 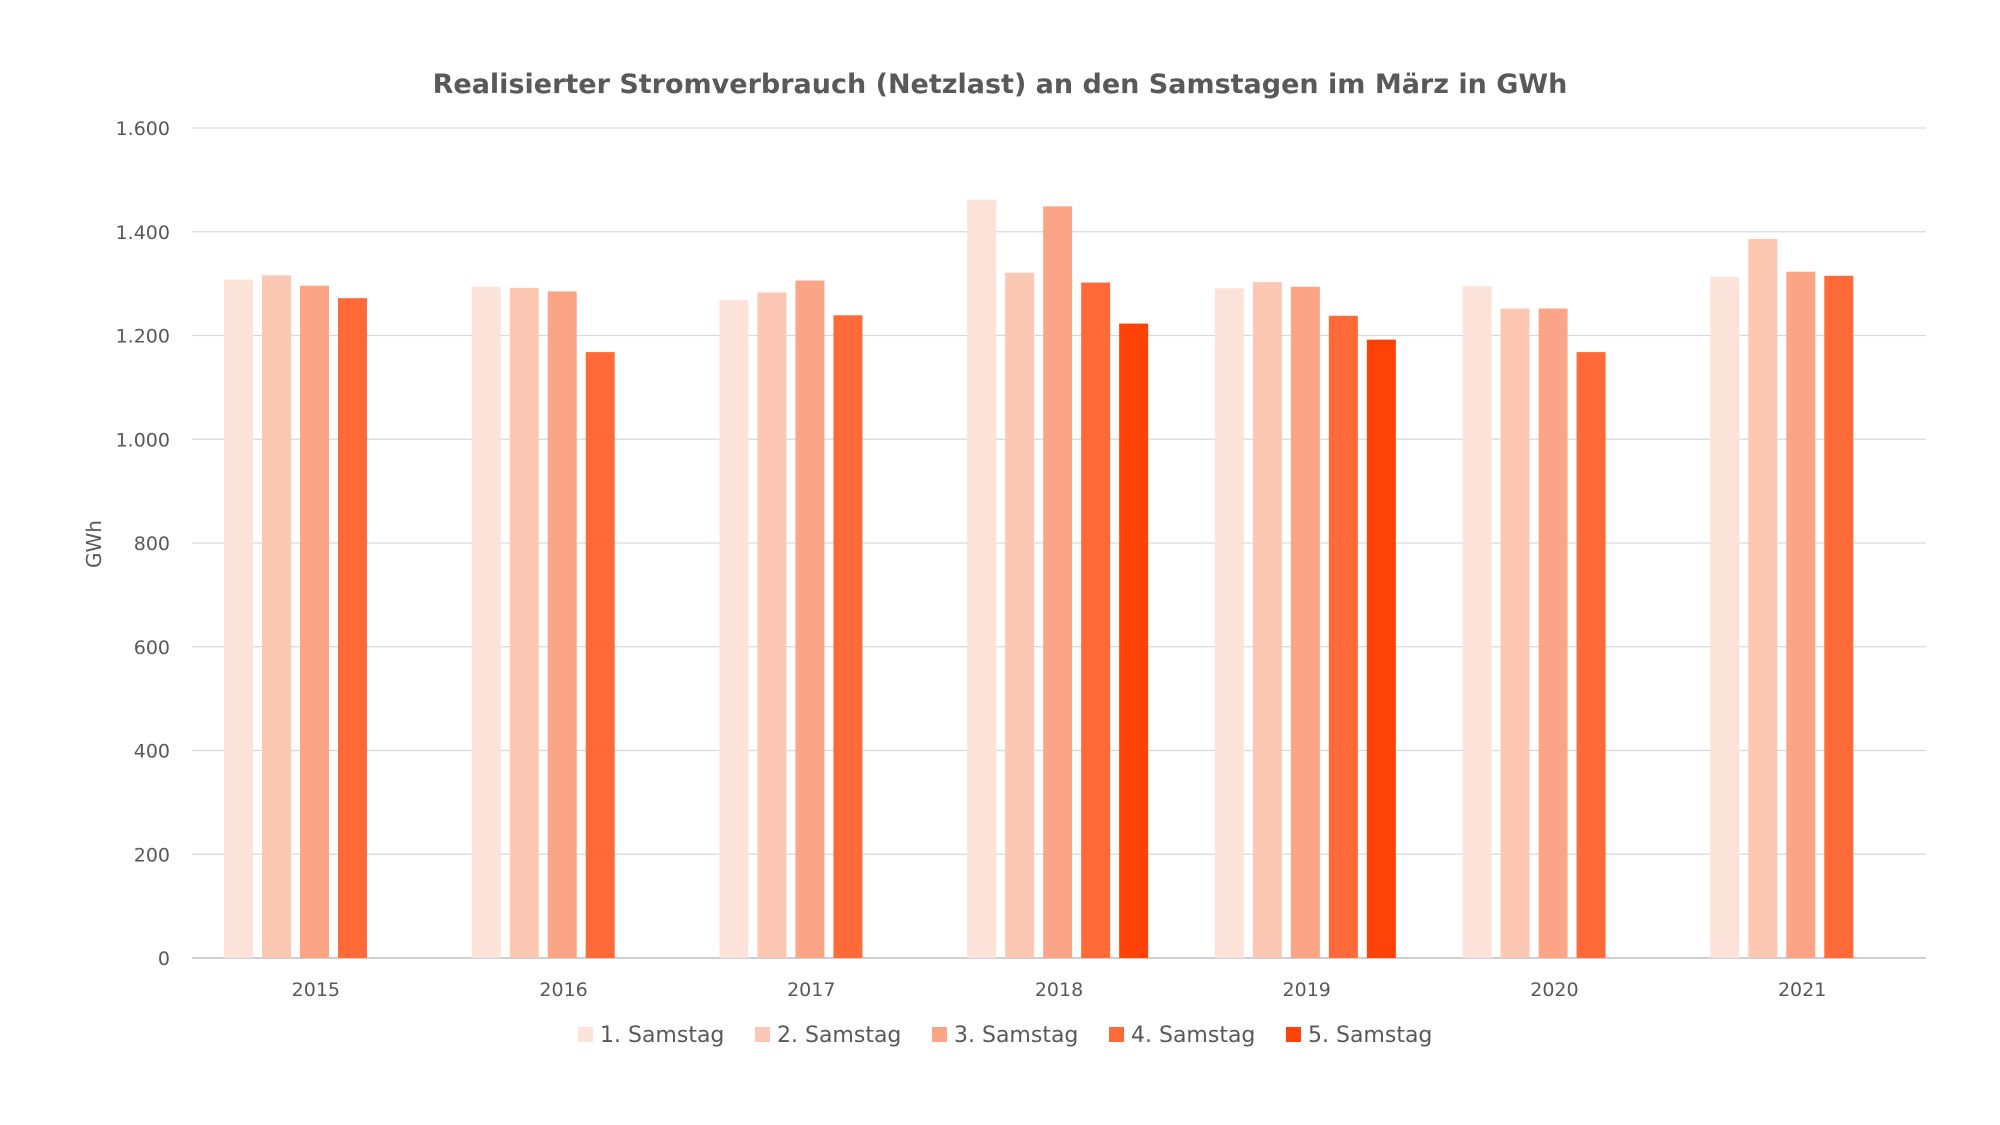 I want to click on y-tick-label: 1.200, so click(x=143, y=337).